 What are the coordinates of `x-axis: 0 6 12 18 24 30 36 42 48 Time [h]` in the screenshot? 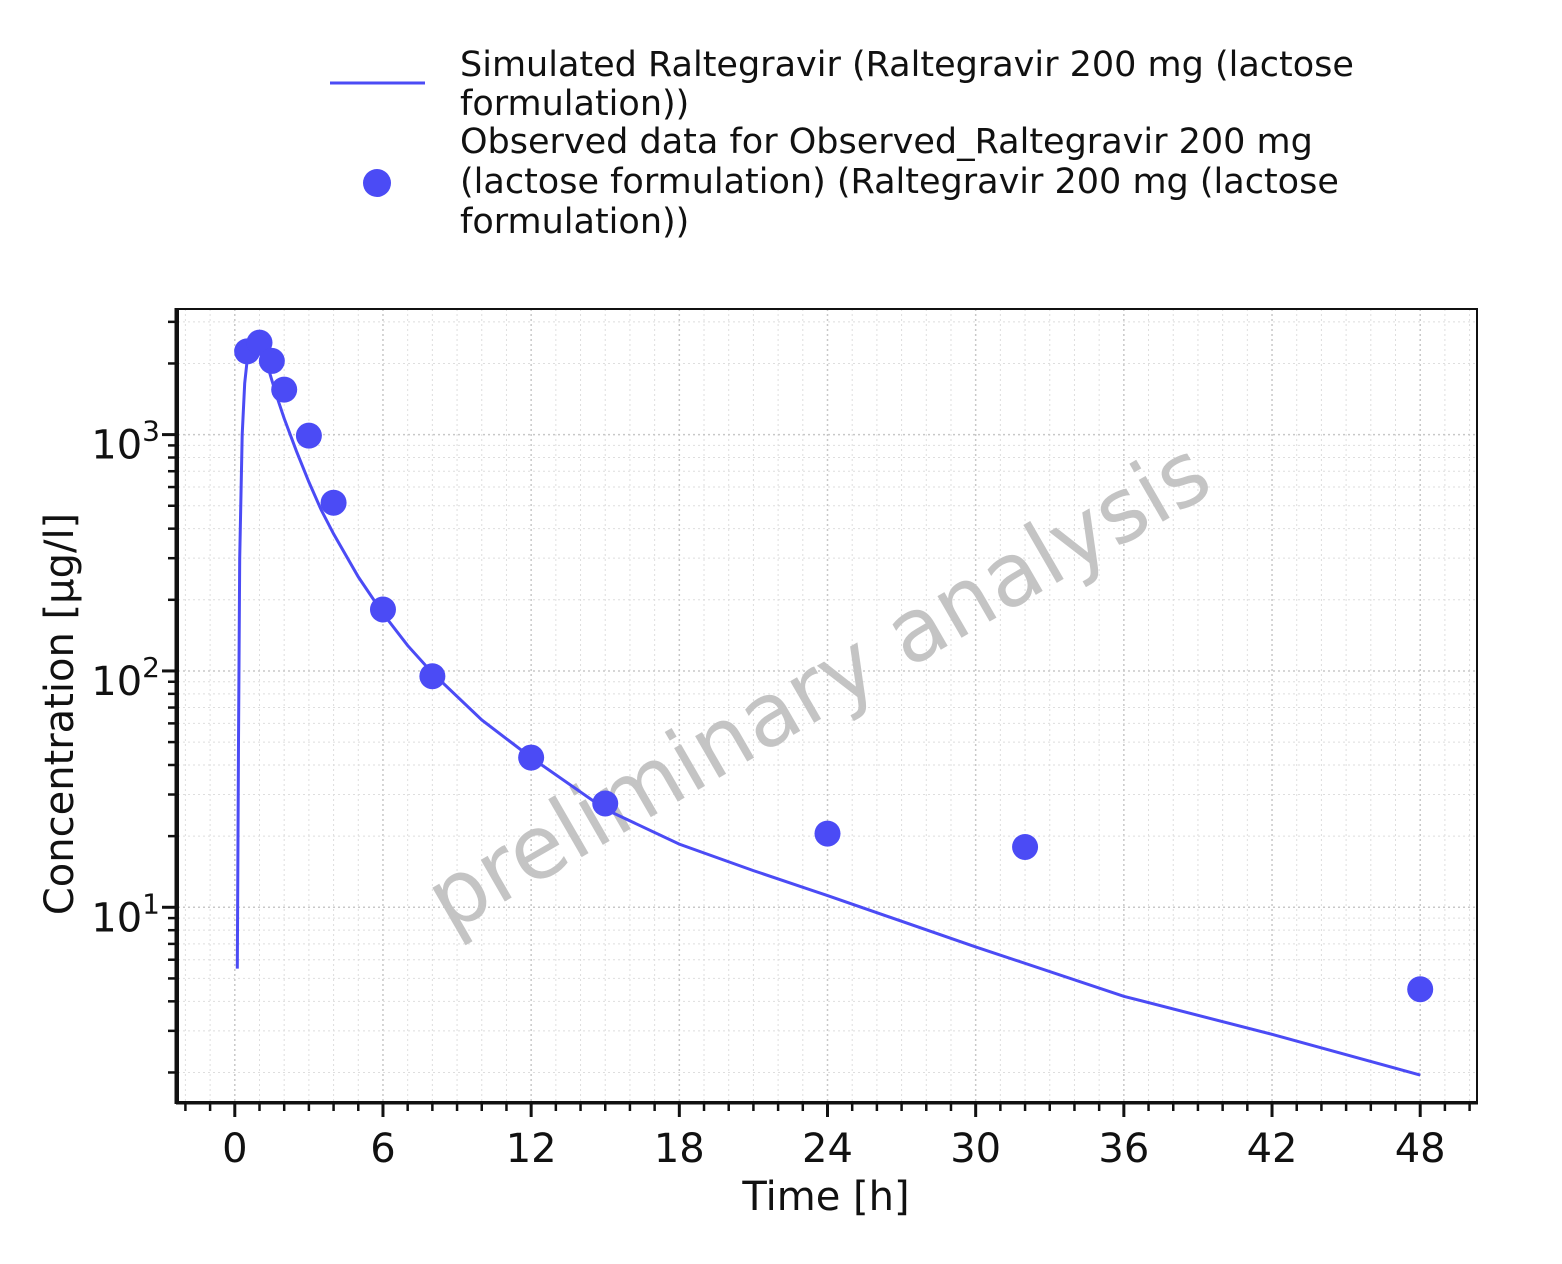 It's located at (827, 1160).